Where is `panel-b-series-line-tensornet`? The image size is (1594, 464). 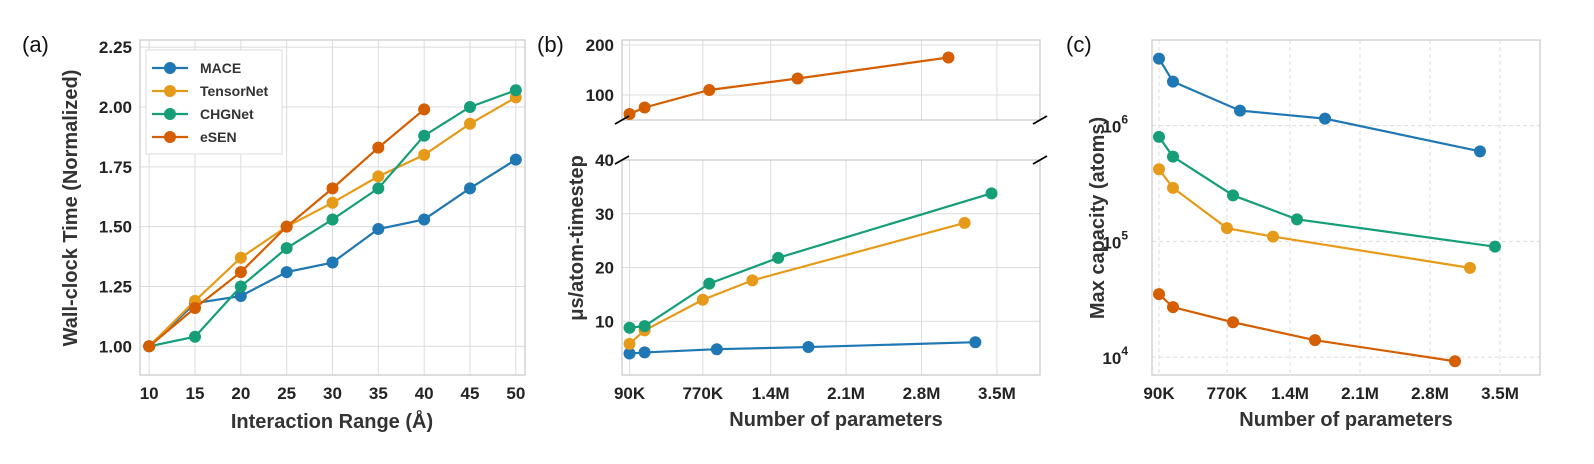 panel-b-series-line-tensornet is located at coordinates (796, 283).